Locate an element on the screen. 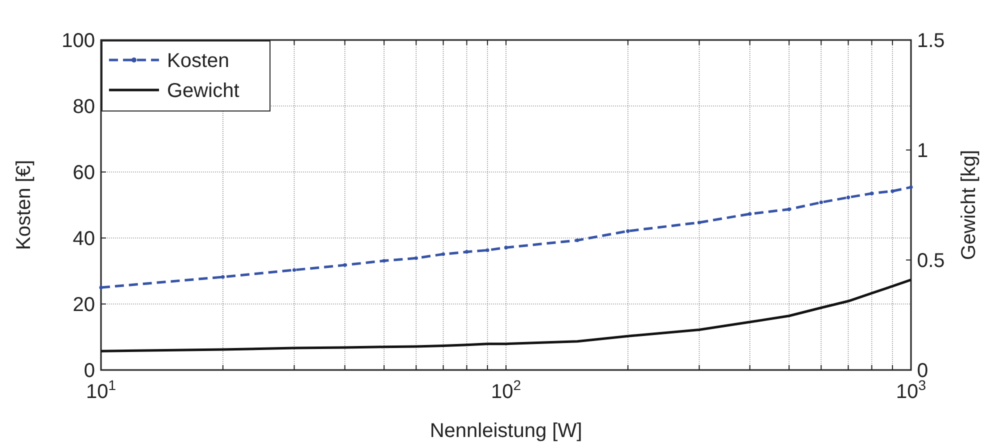  y2-tick-label: 1.5 is located at coordinates (931, 41).